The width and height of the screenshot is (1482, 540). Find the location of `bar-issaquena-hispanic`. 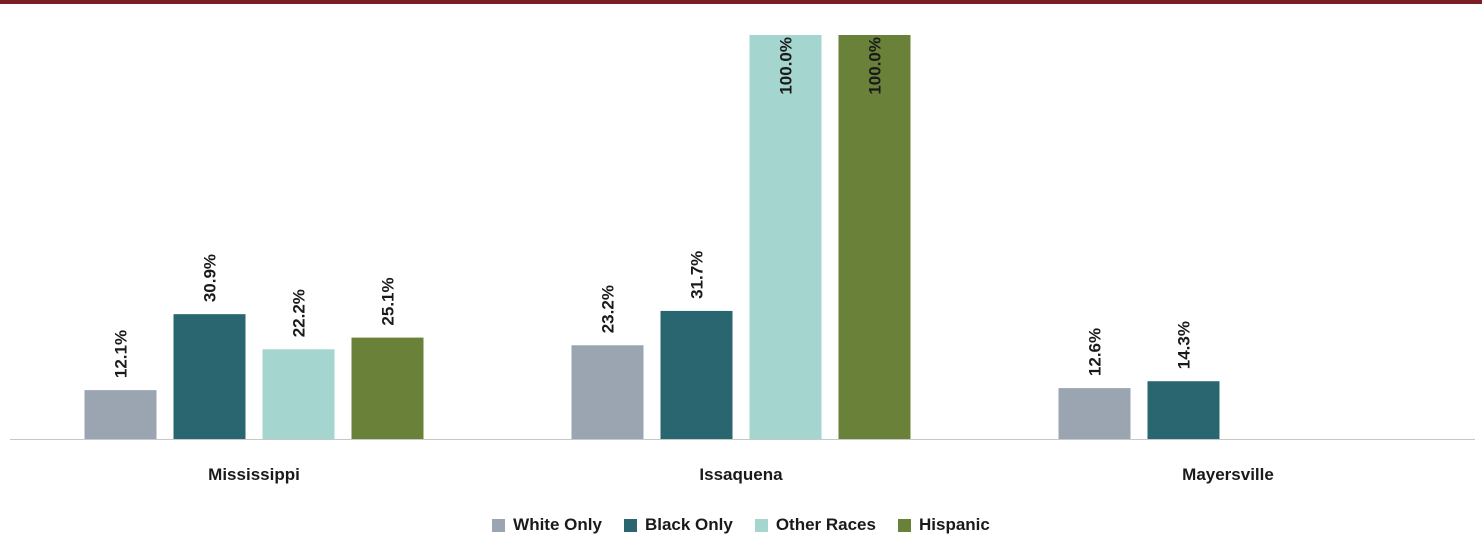

bar-issaquena-hispanic is located at coordinates (874, 237).